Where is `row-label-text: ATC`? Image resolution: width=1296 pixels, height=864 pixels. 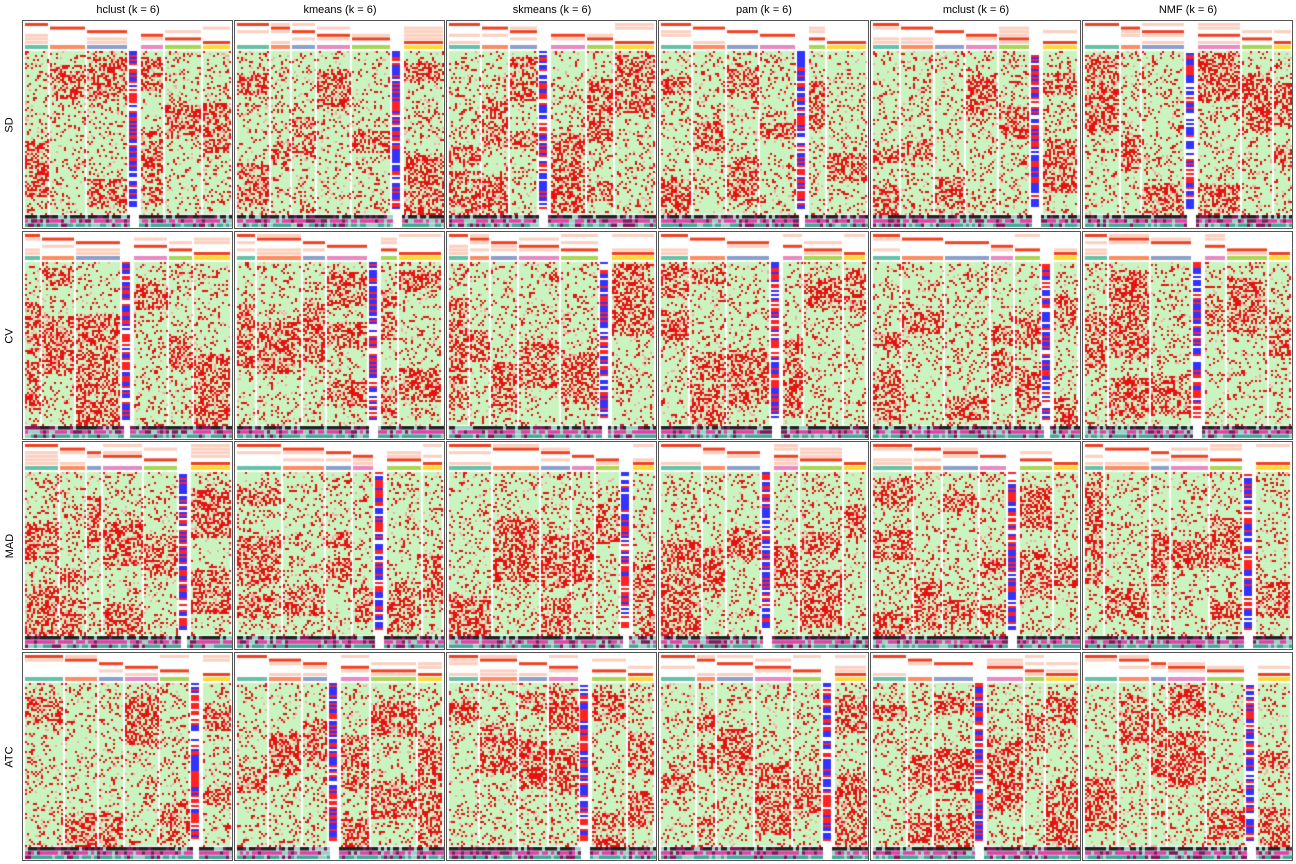 row-label-text: ATC is located at coordinates (10, 757).